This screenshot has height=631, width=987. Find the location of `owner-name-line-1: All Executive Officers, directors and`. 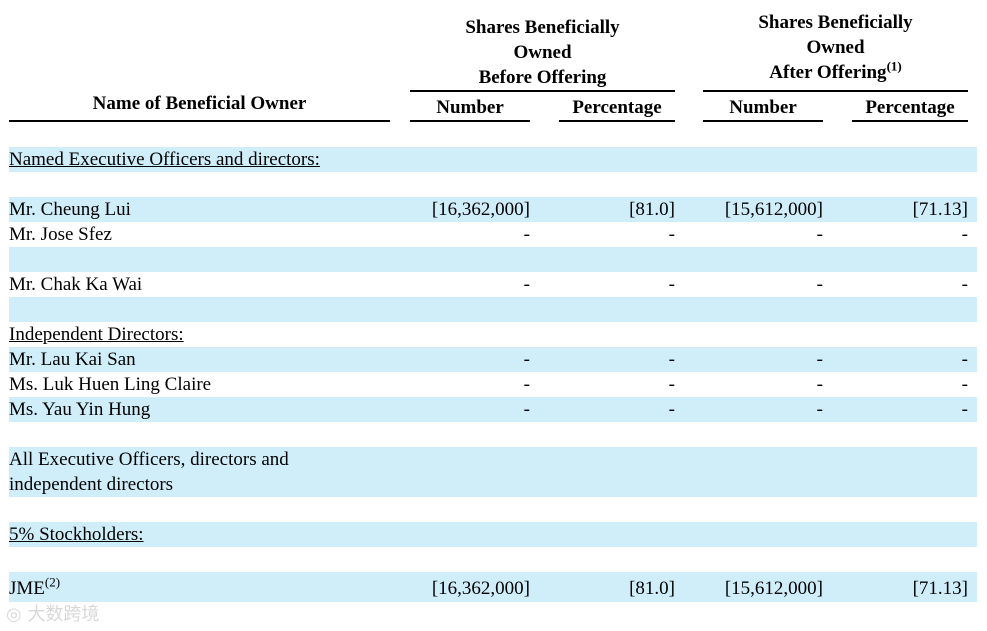

owner-name-line-1: All Executive Officers, directors and is located at coordinates (149, 459).